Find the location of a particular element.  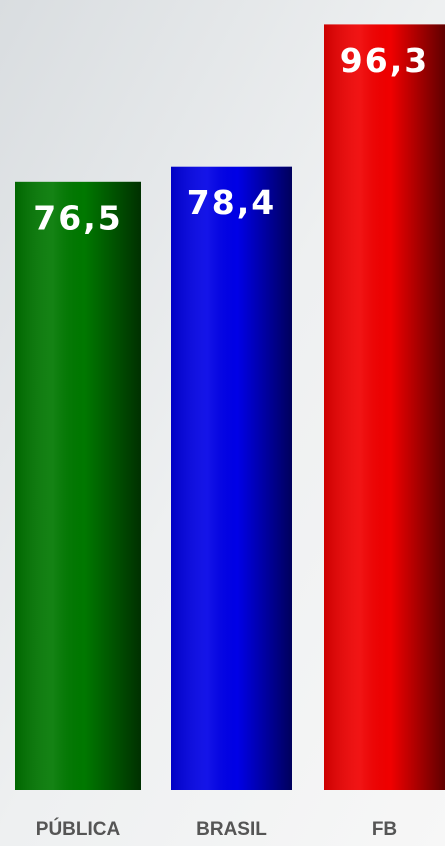

x-tick-label: BRASIL is located at coordinates (231, 829).